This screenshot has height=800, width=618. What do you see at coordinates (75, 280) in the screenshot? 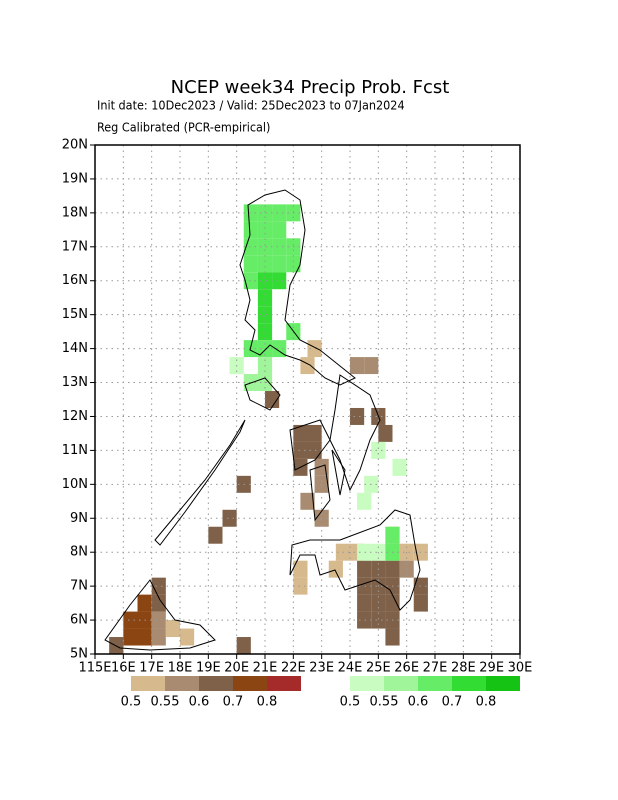
I see `y-tick-label: 16N` at bounding box center [75, 280].